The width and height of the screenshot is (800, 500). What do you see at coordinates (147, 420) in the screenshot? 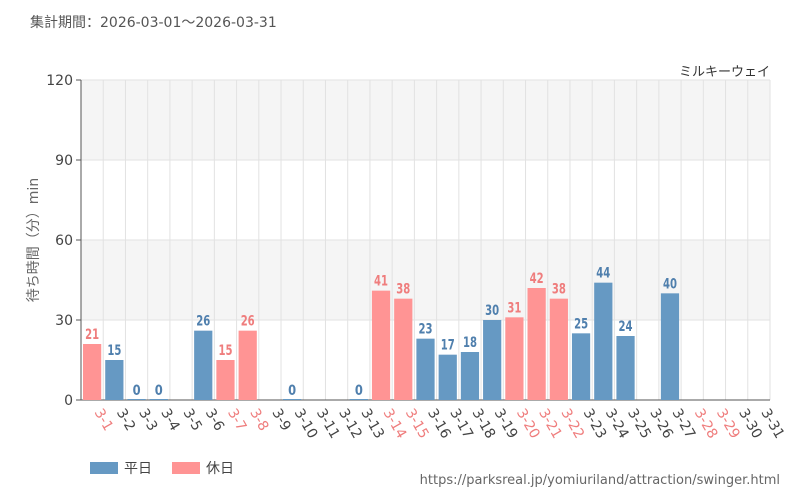
I see `x-tick-label-3-3: 3-3` at bounding box center [147, 420].